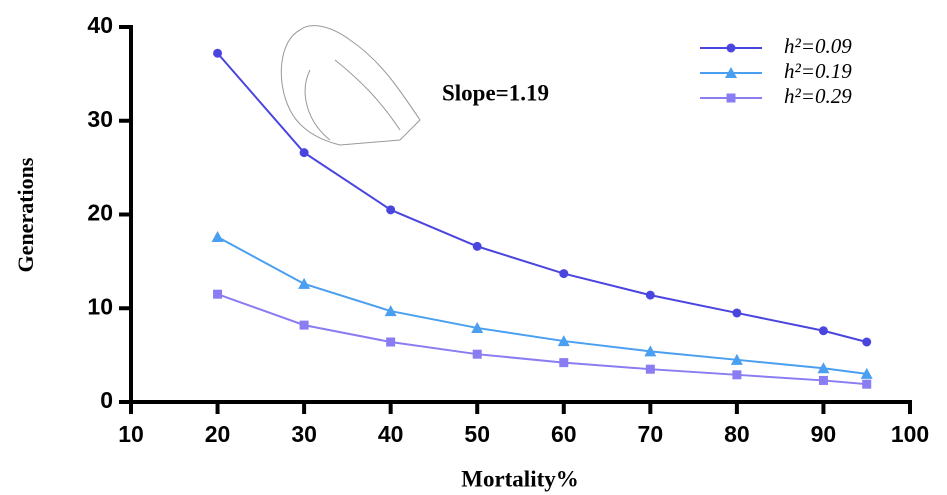 The height and width of the screenshot is (495, 947). Describe the element at coordinates (106, 400) in the screenshot. I see `y-tick-label: 0` at that location.